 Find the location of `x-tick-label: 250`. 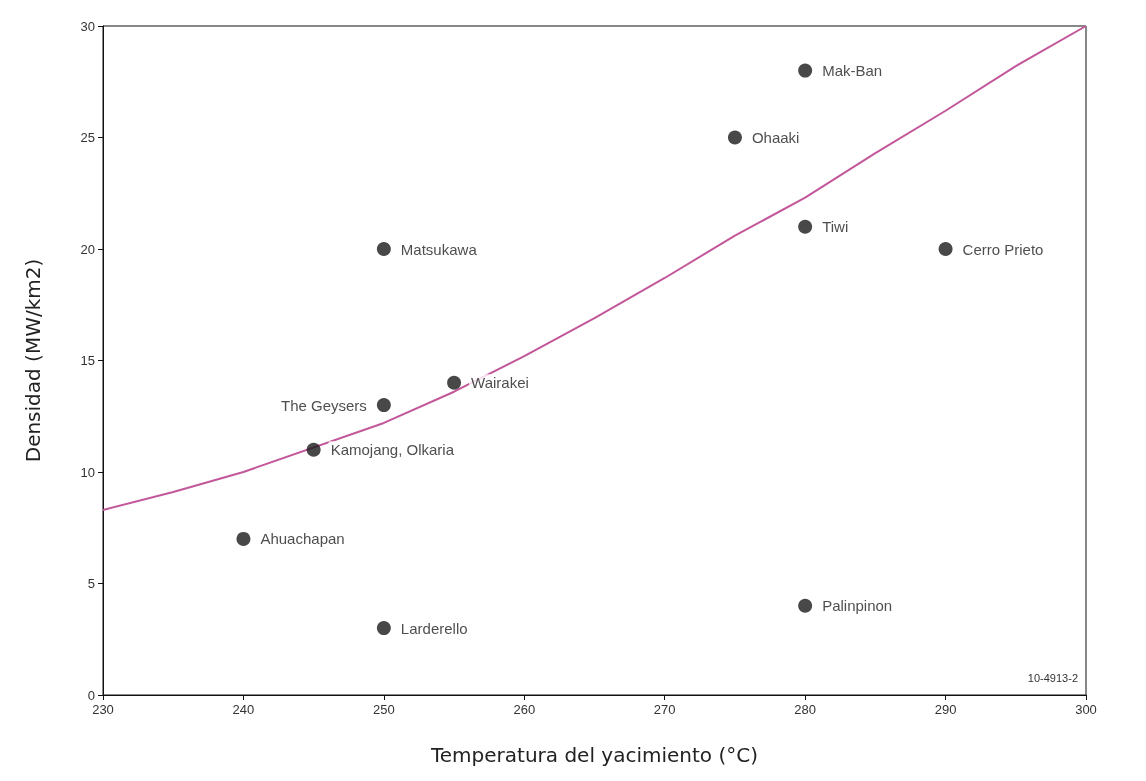

x-tick-label: 250 is located at coordinates (384, 709).